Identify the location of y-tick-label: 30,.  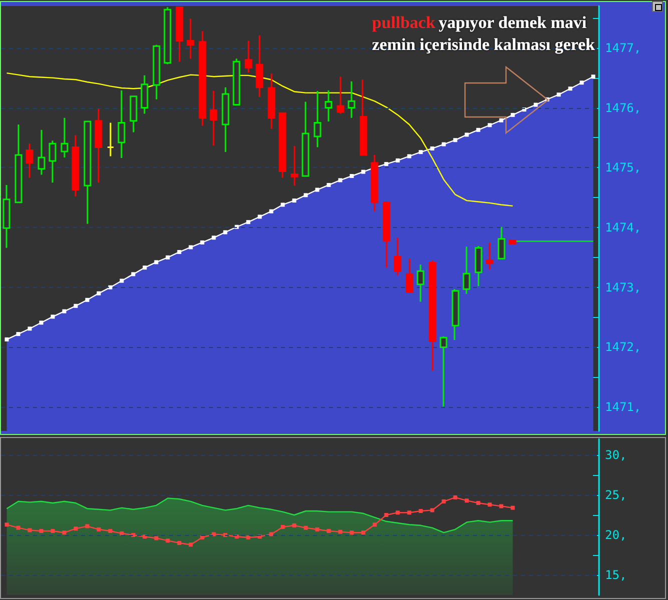
(616, 455).